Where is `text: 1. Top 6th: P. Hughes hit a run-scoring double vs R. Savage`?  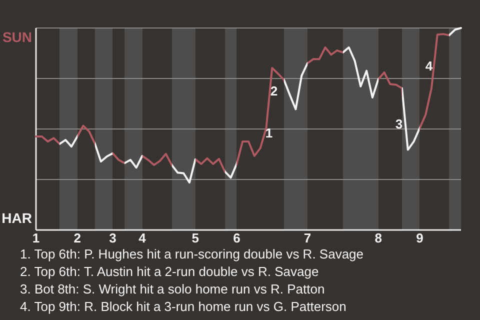 text: 1. Top 6th: P. Hughes hit a run-scoring double vs R. Savage is located at coordinates (192, 254).